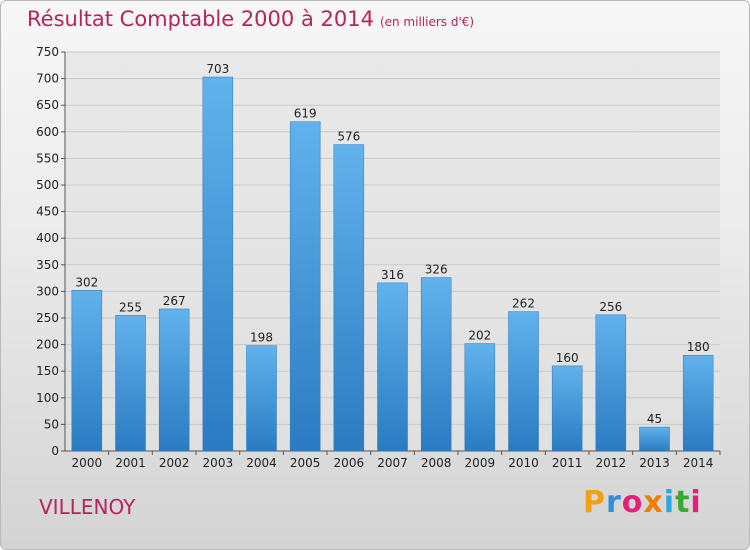  Describe the element at coordinates (87, 463) in the screenshot. I see `x-tick-label: 2000` at that location.